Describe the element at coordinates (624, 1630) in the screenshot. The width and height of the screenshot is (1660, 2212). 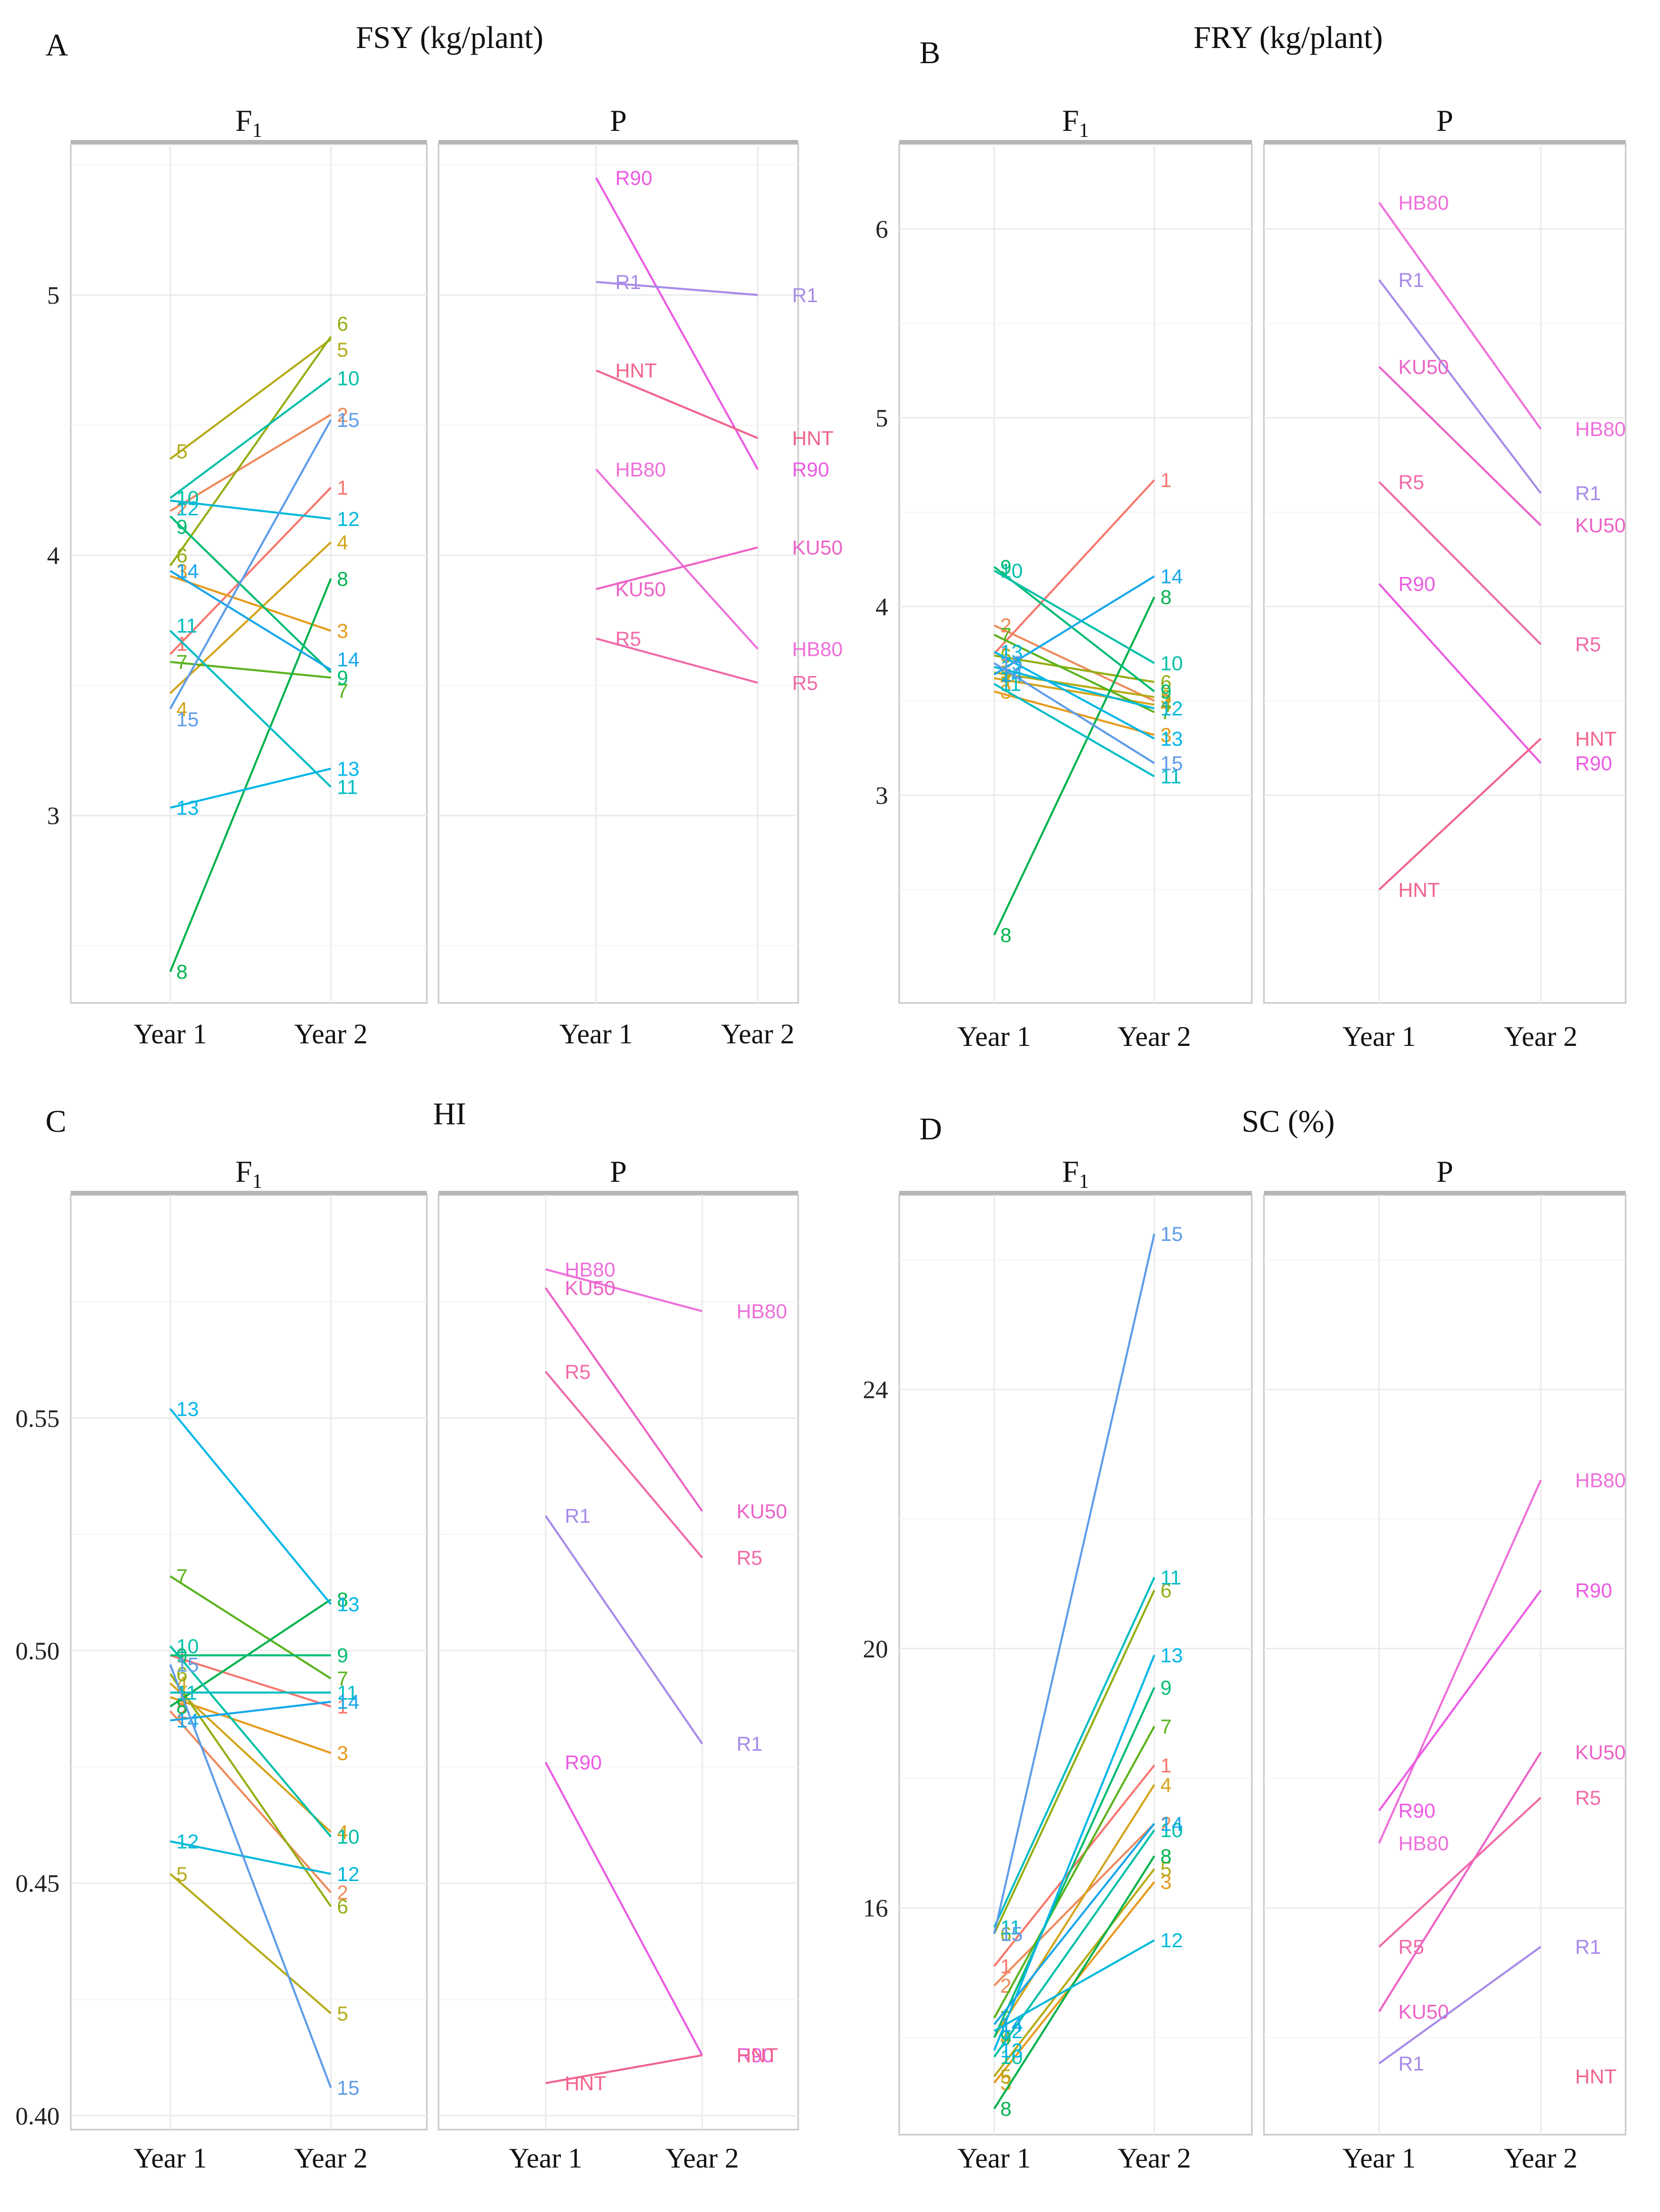
I see `series-line-R1` at that location.